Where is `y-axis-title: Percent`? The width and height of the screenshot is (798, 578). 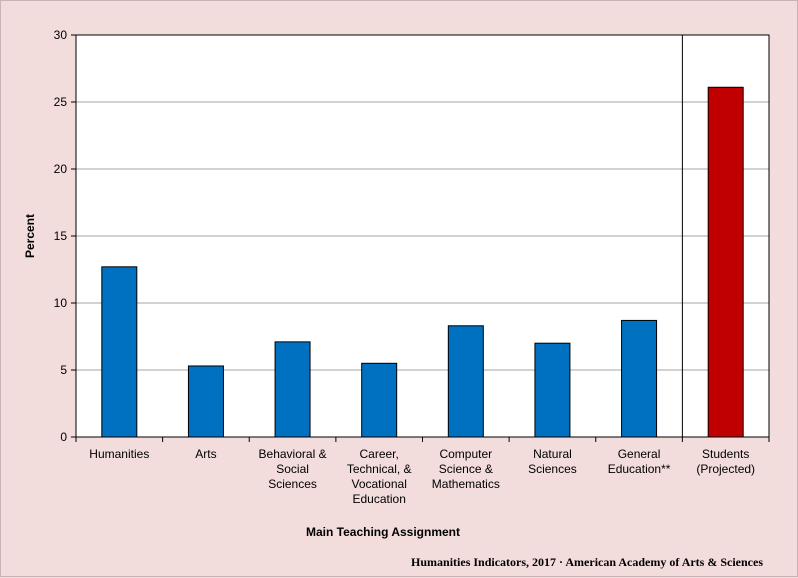
y-axis-title: Percent is located at coordinates (30, 236).